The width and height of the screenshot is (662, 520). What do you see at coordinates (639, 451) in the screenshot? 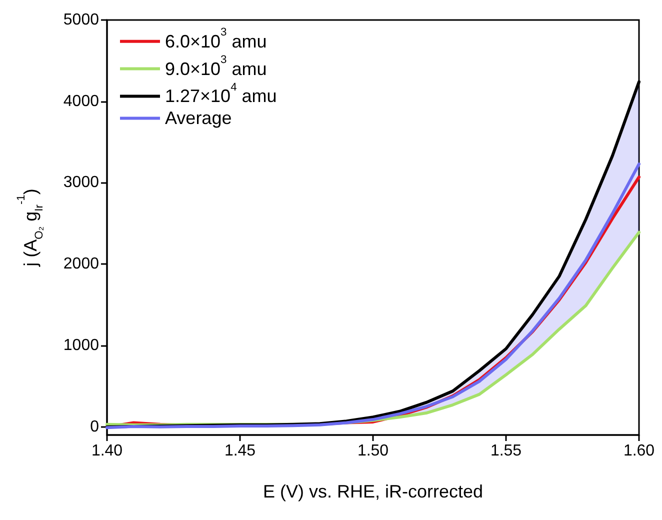
I see `x-tick-label: 1.60` at bounding box center [639, 451].